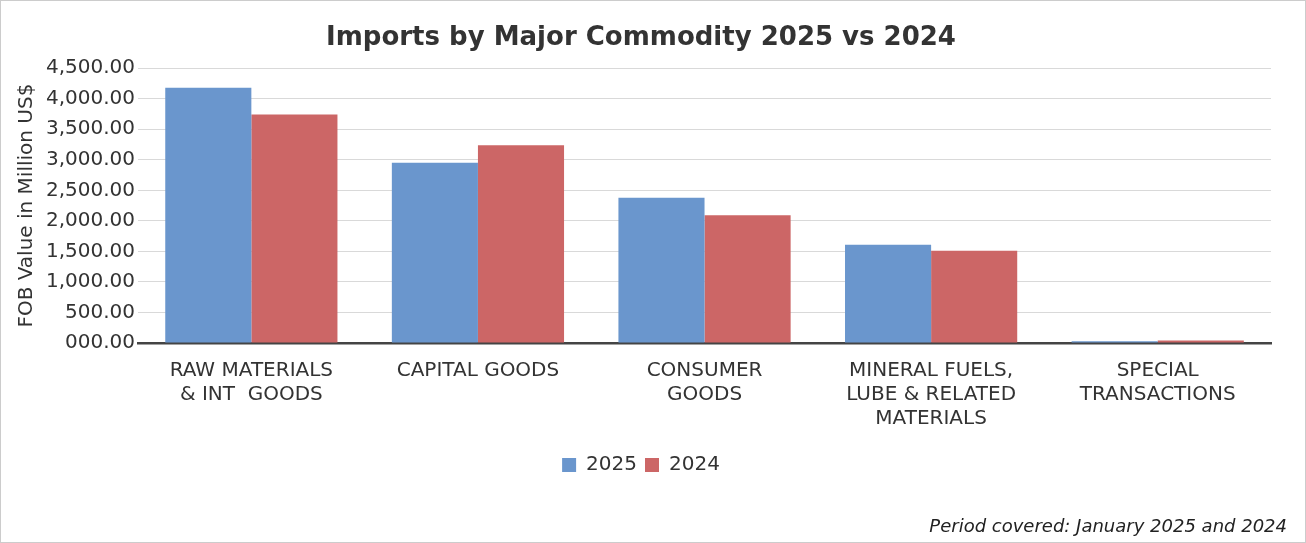  I want to click on y-tick-label: 500.00, so click(100, 310).